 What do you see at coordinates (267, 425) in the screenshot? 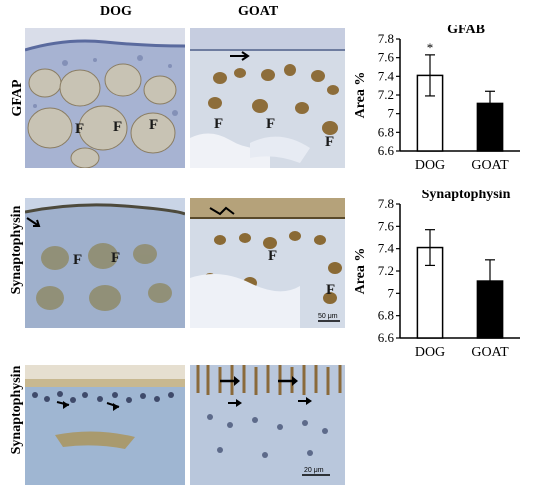
I see `micrograph-goat-synaptophysin-highmag: 20 μm` at bounding box center [267, 425].